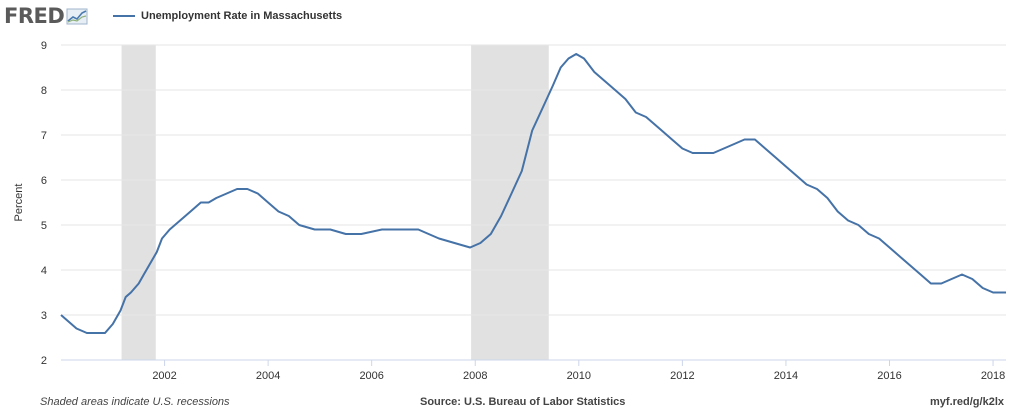  What do you see at coordinates (44, 316) in the screenshot?
I see `y-tick-label: 3` at bounding box center [44, 316].